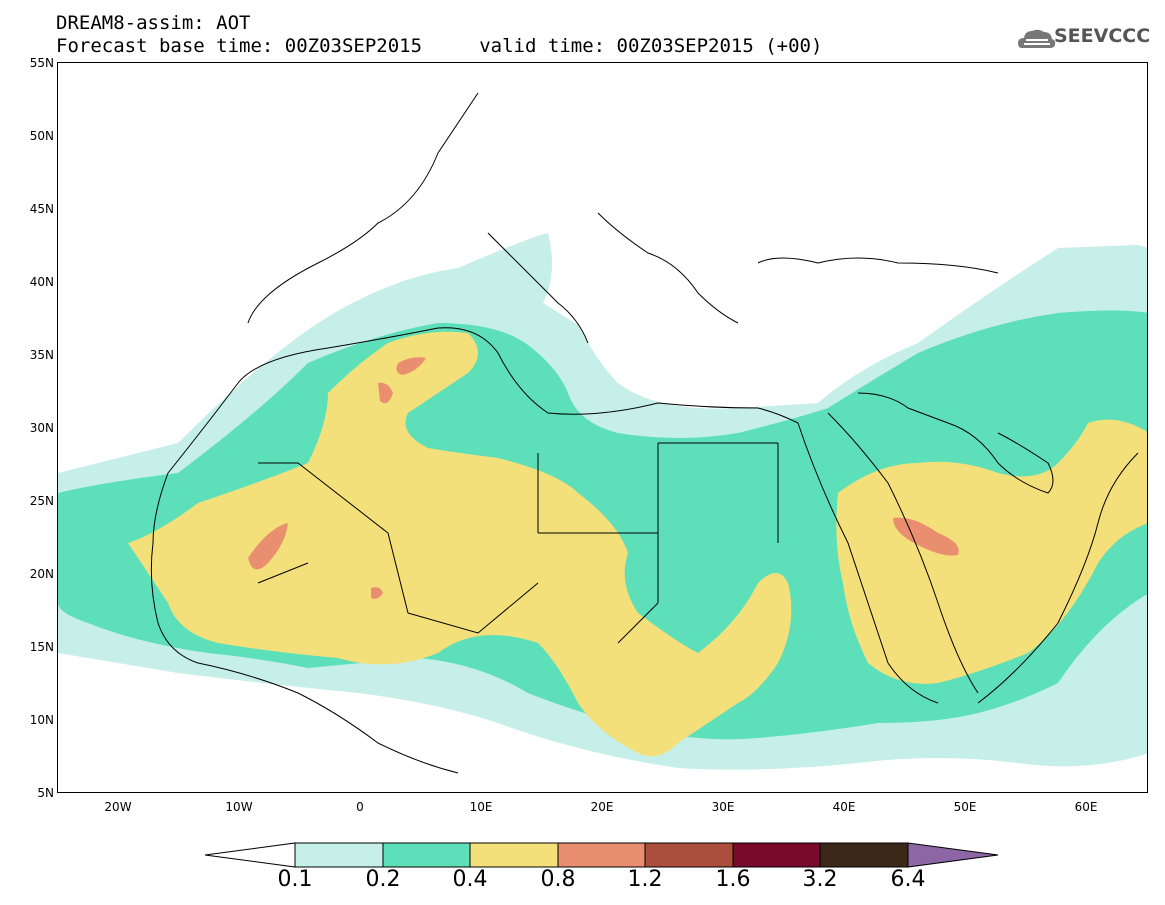  What do you see at coordinates (602, 807) in the screenshot?
I see `lon-label: 20E` at bounding box center [602, 807].